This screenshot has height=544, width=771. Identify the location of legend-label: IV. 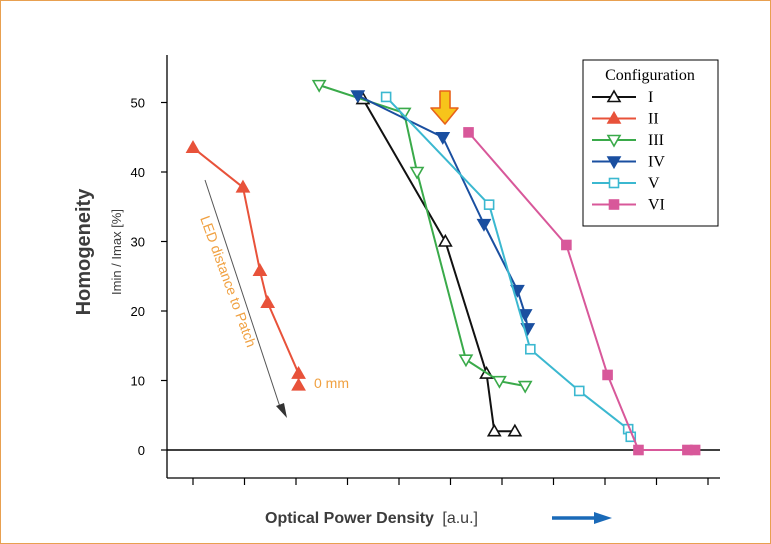
(656, 162).